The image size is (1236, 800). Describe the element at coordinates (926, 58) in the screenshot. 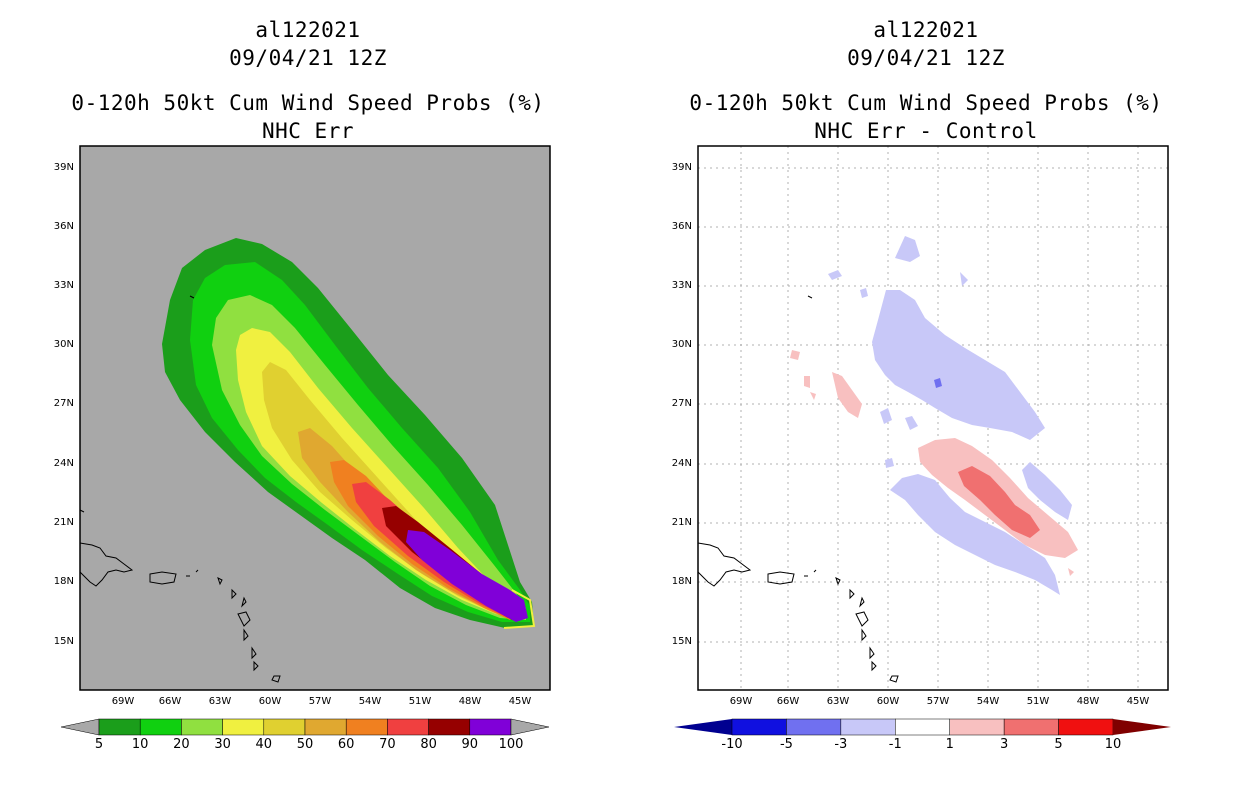

I see `right-datetime: 09/04/21 12Z` at that location.